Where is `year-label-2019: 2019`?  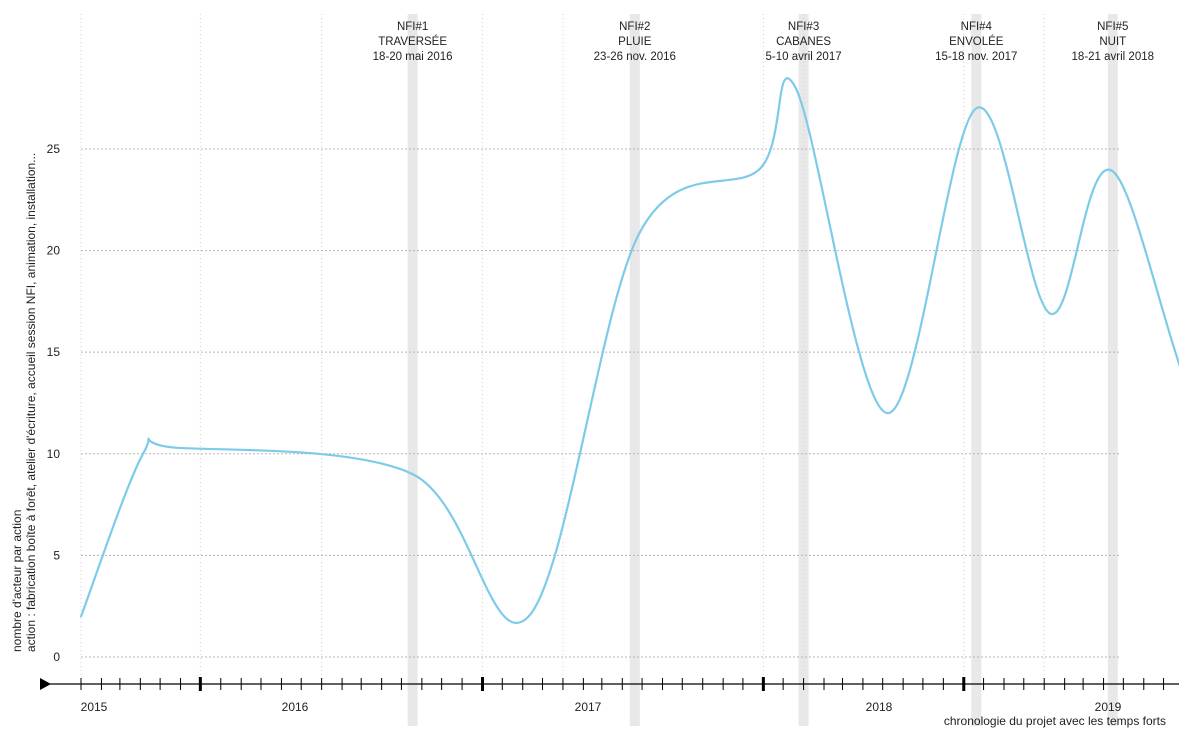
year-label-2019: 2019 is located at coordinates (1108, 707).